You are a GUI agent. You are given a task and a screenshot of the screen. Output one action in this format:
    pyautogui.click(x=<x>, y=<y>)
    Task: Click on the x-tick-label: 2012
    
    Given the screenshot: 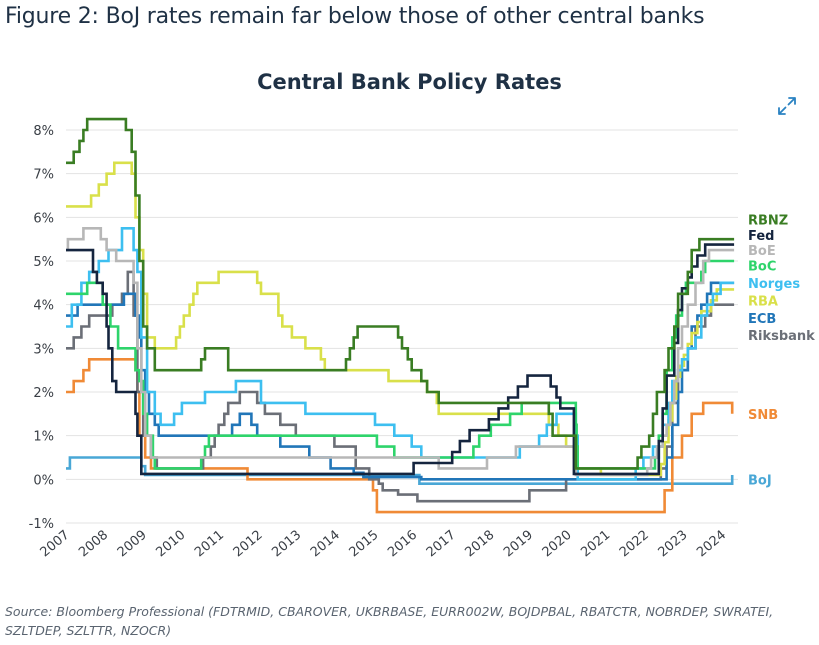 What is the action you would take?
    pyautogui.click(x=248, y=544)
    